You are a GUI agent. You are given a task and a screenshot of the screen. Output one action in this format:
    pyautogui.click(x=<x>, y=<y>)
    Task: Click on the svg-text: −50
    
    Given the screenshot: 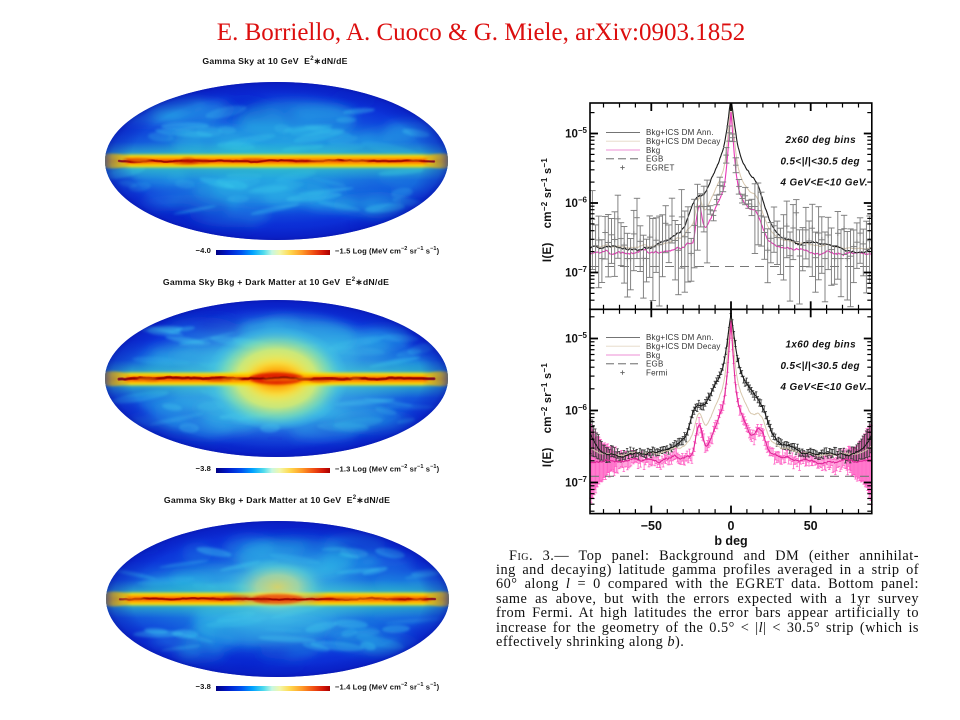 What is the action you would take?
    pyautogui.click(x=651, y=526)
    